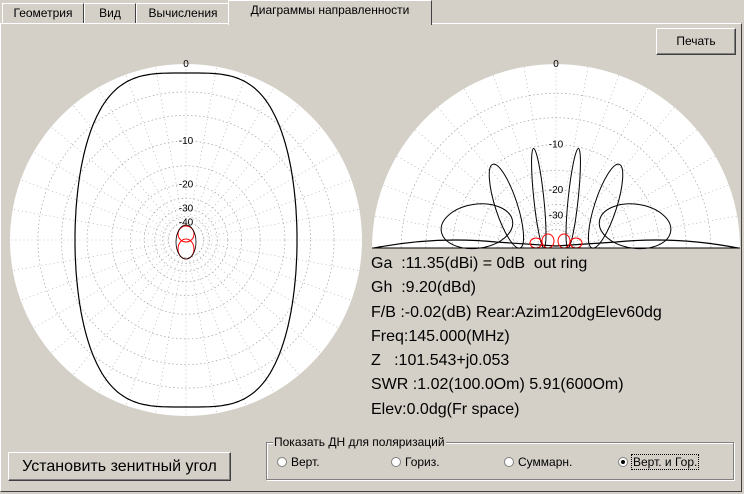  Describe the element at coordinates (497, 385) in the screenshot. I see `swr: SWR :1.02(100.0Om) 5.91(600Om)` at that location.